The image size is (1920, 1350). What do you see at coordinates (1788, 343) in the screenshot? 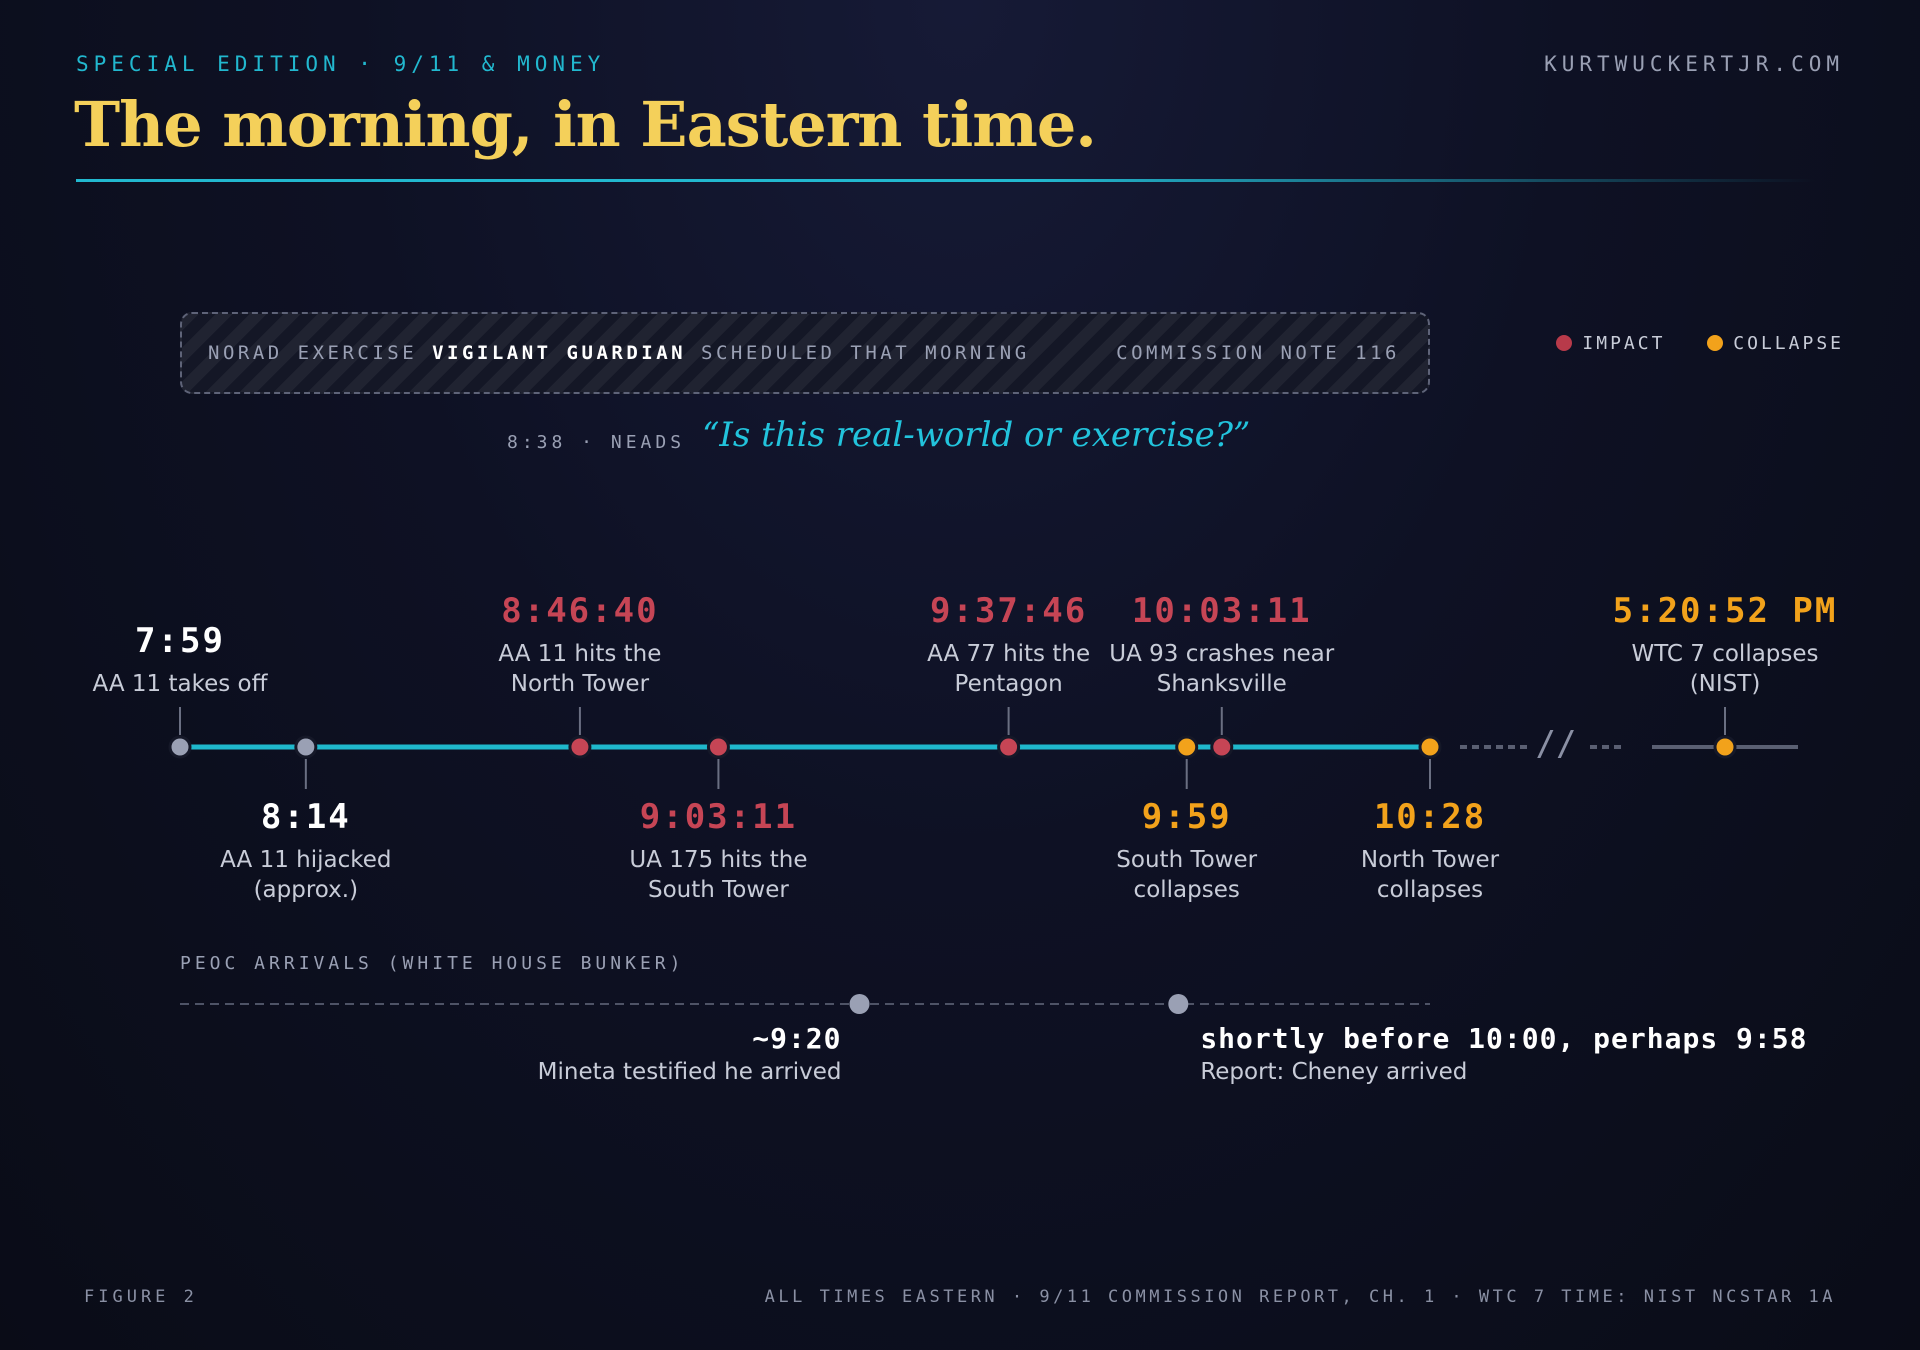
I see `legend-label-collapse: COLLAPSE` at bounding box center [1788, 343].